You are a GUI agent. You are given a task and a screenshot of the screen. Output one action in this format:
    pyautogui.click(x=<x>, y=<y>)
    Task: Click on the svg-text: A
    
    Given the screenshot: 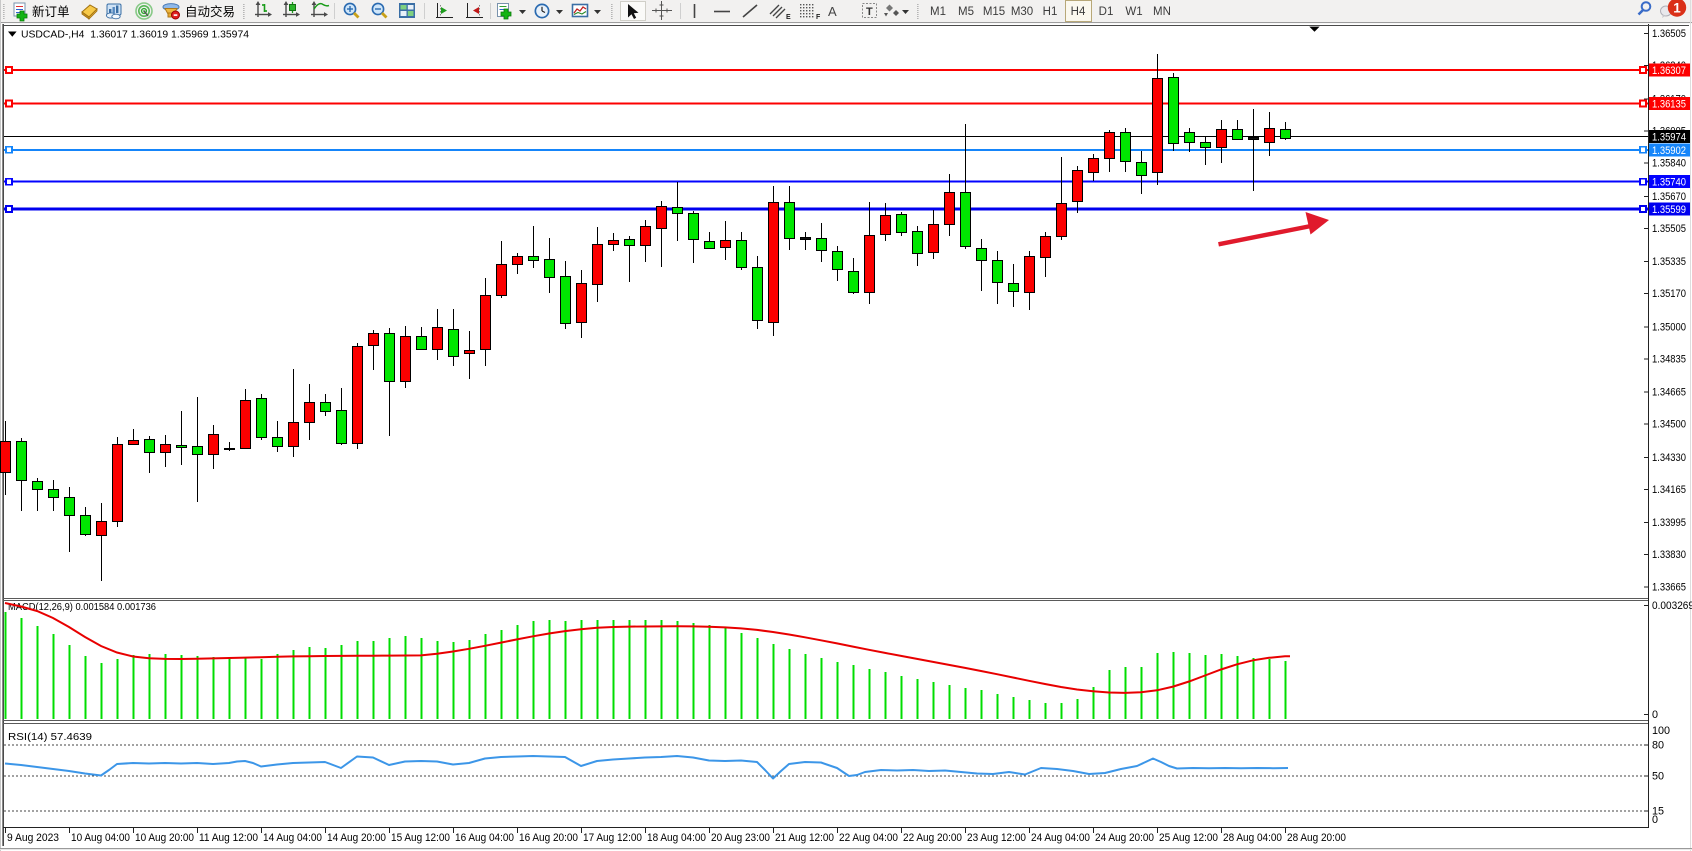 What is the action you would take?
    pyautogui.click(x=832, y=11)
    